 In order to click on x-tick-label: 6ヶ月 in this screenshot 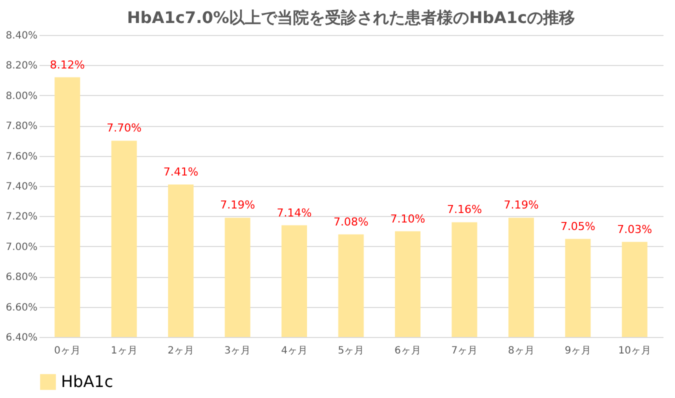, I will do `click(407, 351)`.